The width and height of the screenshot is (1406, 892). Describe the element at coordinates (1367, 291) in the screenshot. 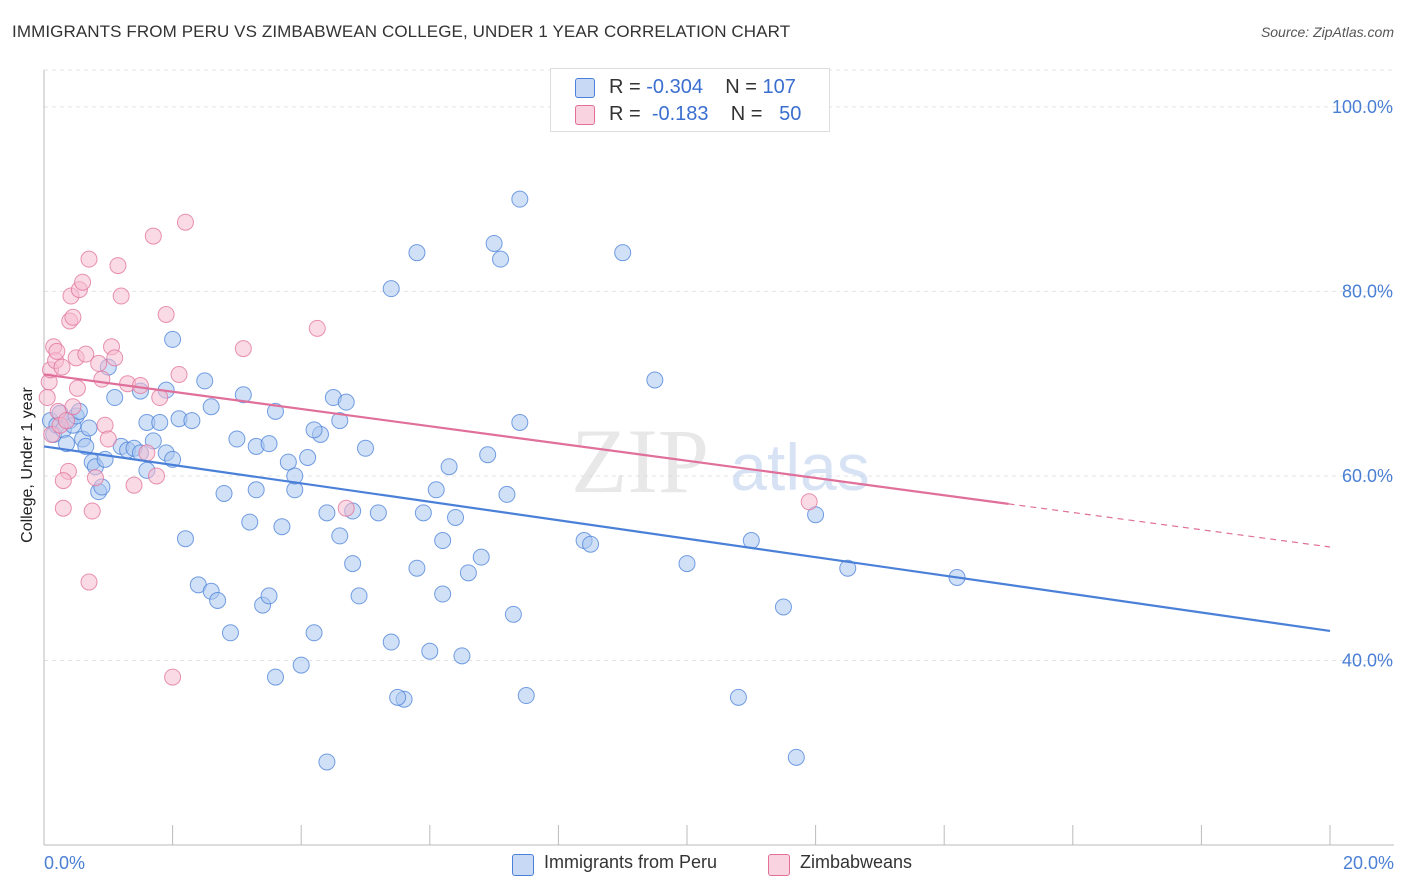

I see `y-tick-label: 80.0%` at that location.